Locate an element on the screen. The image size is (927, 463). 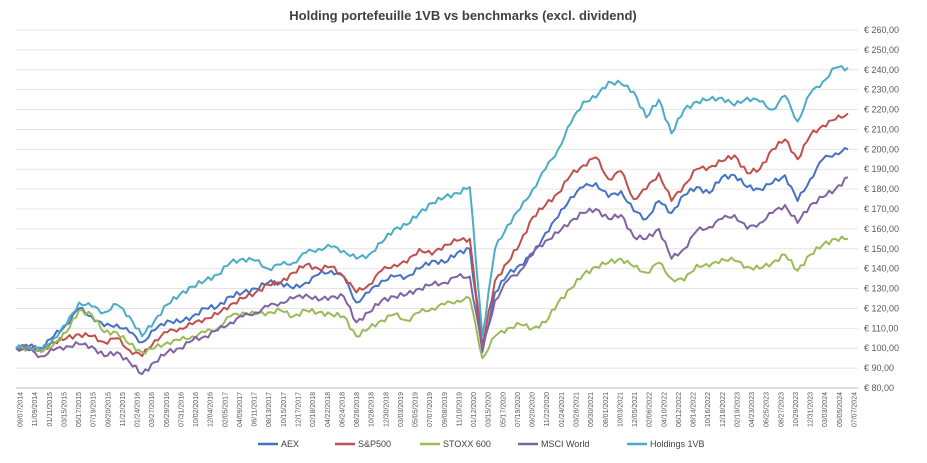
y-tick-label: € 80,00 is located at coordinates (879, 388).